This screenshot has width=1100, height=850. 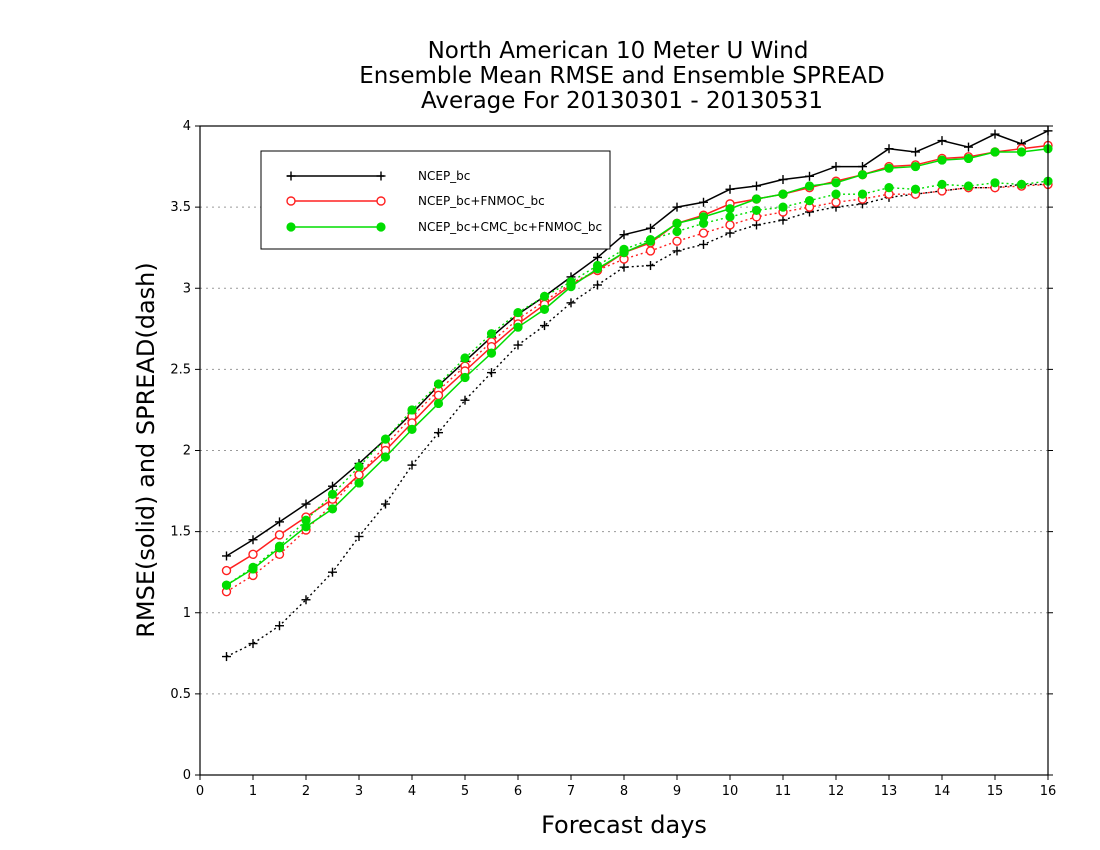 What do you see at coordinates (180, 207) in the screenshot?
I see `y-tick-label: 3.5` at bounding box center [180, 207].